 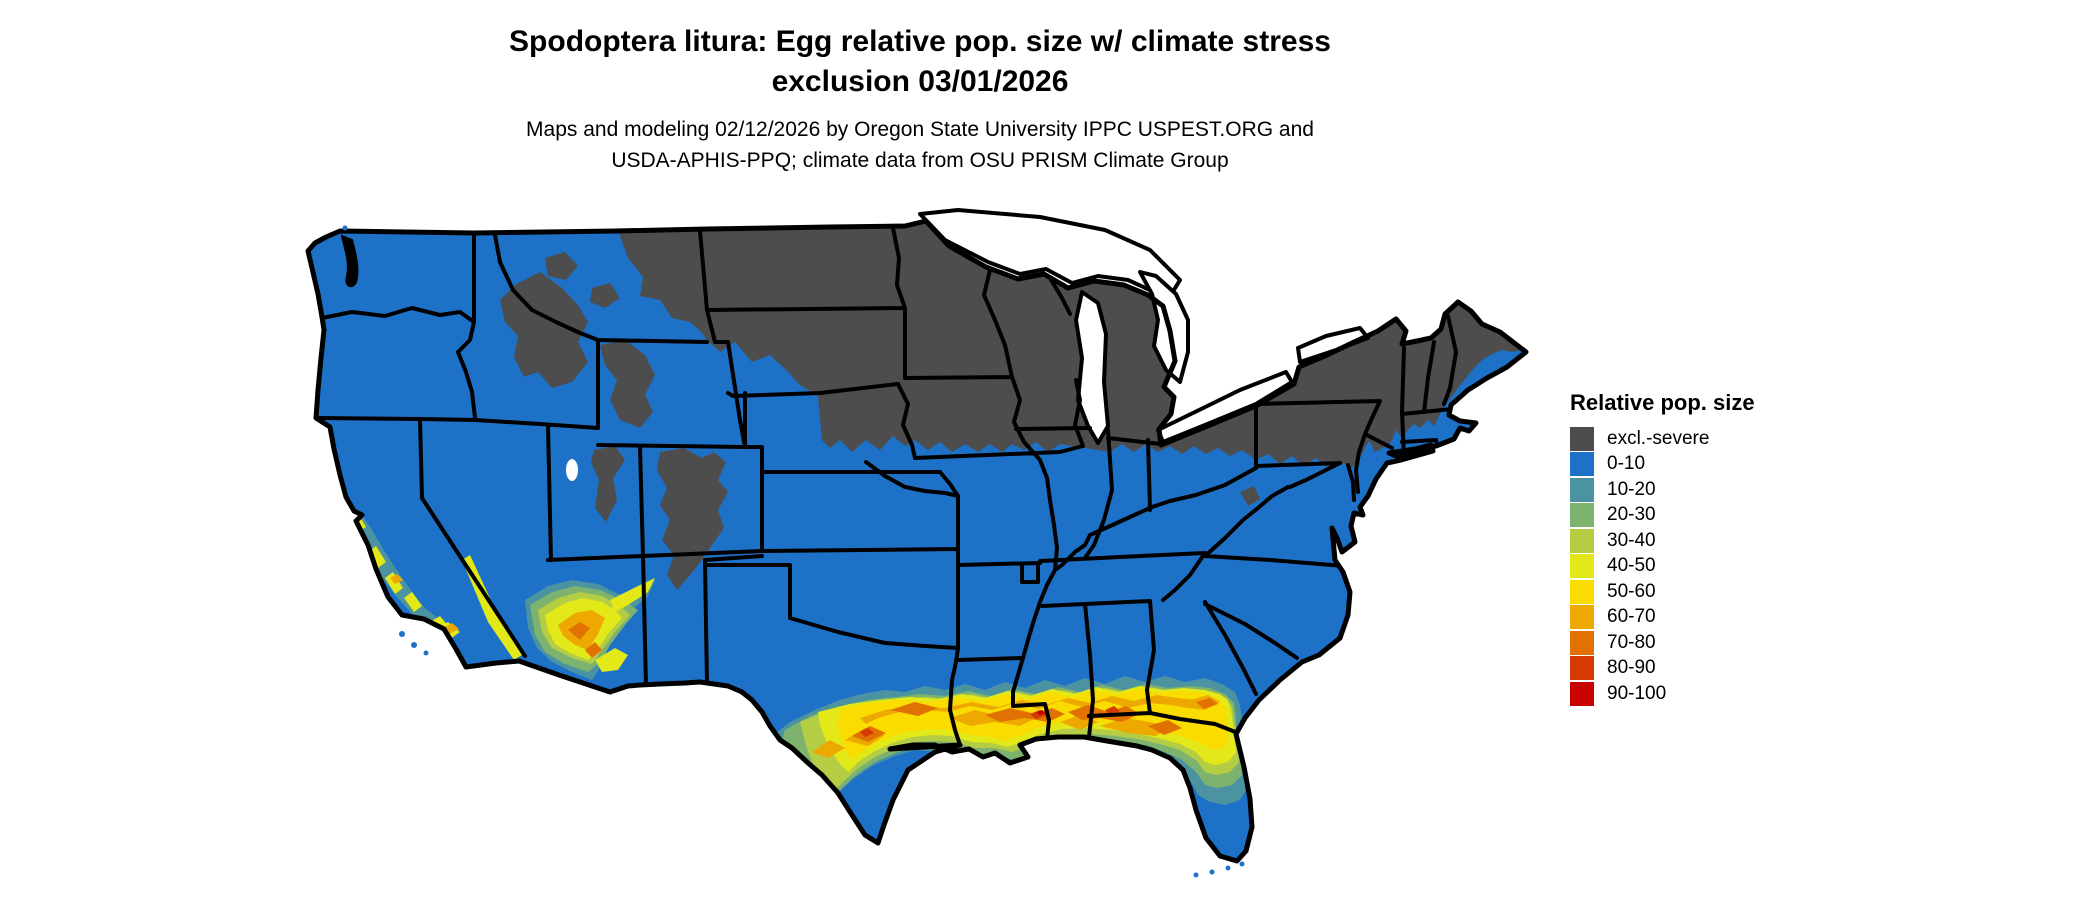 I want to click on legend-label: 20-30, so click(x=1631, y=515).